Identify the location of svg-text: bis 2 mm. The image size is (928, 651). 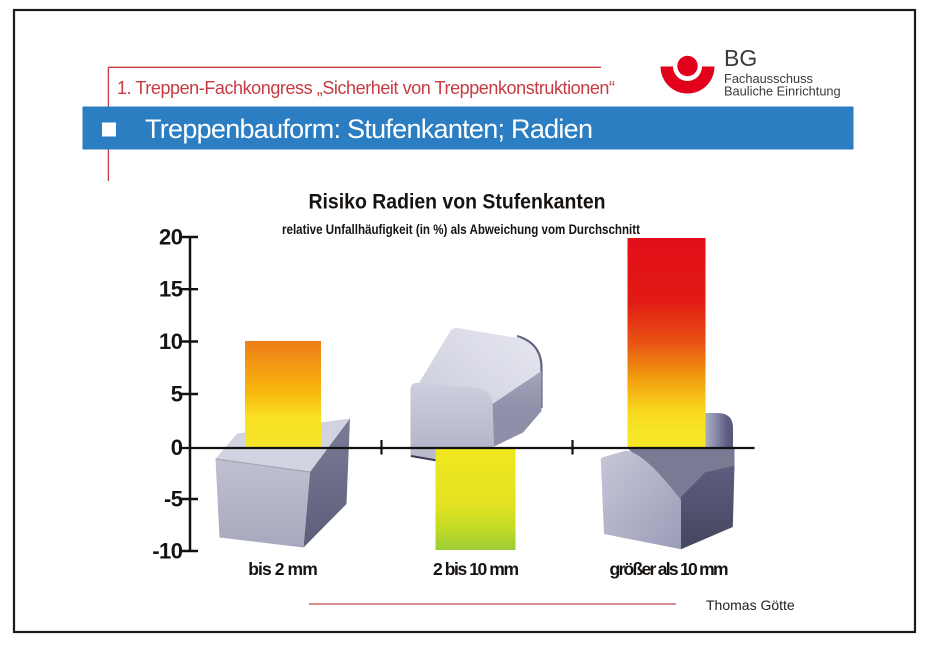
(283, 569).